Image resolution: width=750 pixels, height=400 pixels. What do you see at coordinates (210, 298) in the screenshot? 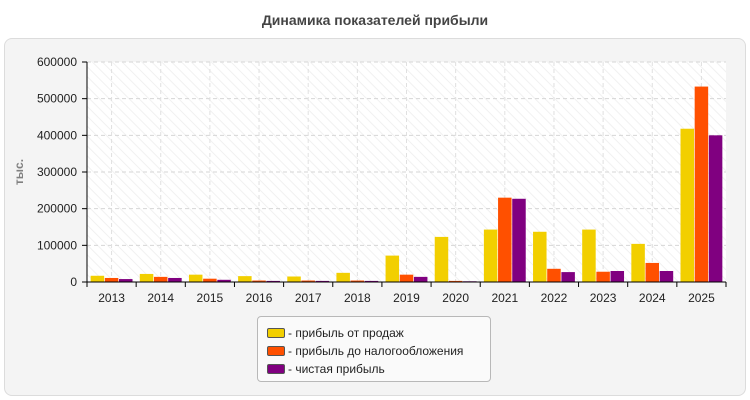
I see `x-tick-label: 2015` at bounding box center [210, 298].